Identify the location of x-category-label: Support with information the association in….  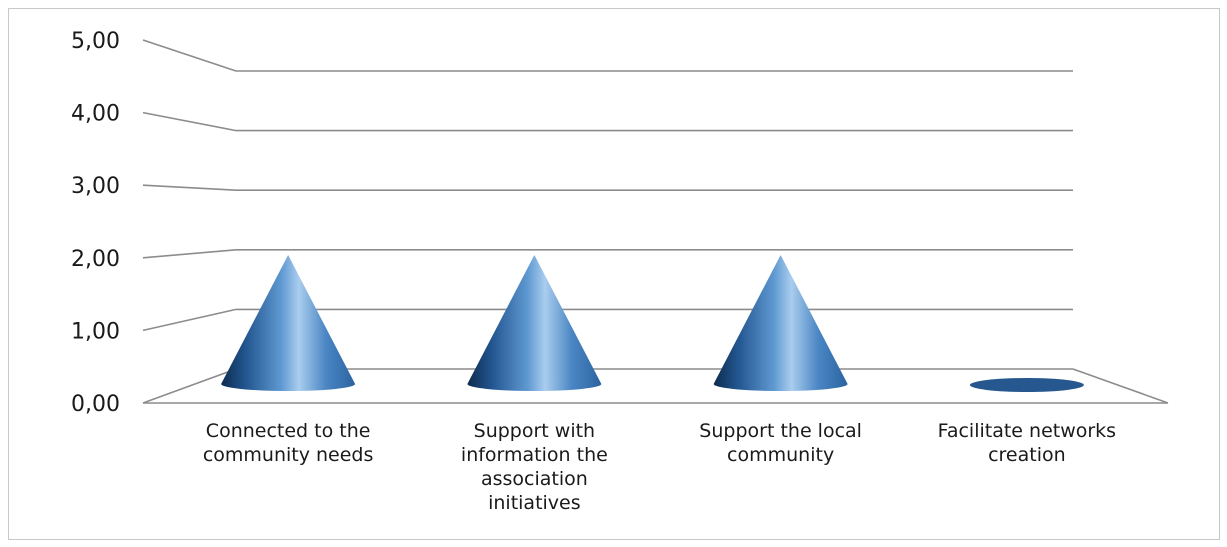
(534, 467).